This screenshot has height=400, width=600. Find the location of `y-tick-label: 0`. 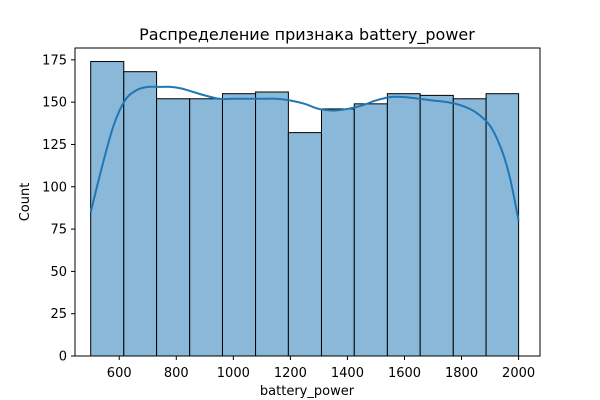

y-tick-label: 0 is located at coordinates (63, 357).